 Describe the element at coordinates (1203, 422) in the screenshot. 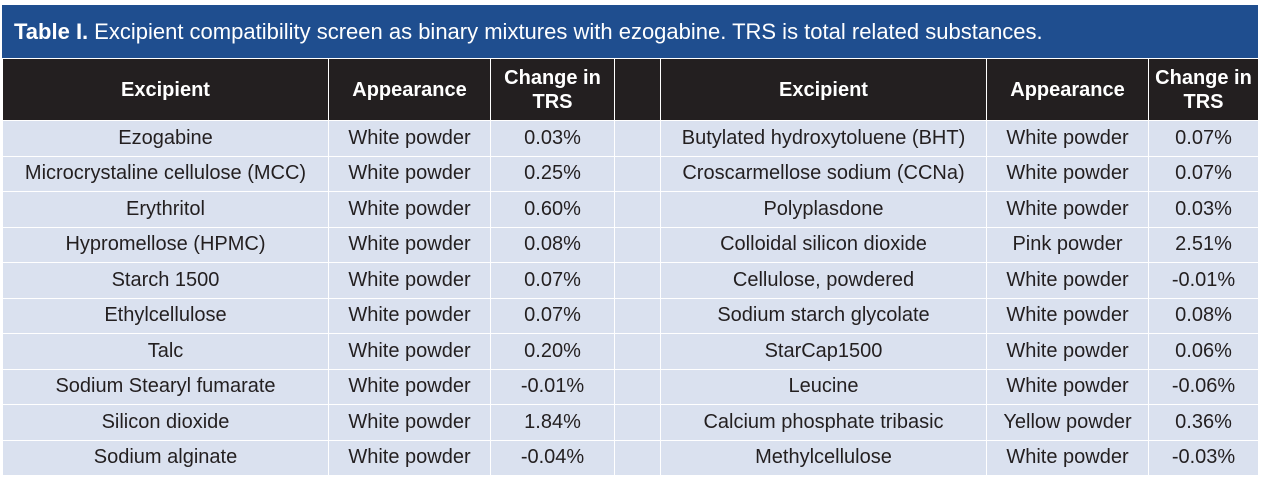

I see `right-change-cell: 0.36%` at that location.